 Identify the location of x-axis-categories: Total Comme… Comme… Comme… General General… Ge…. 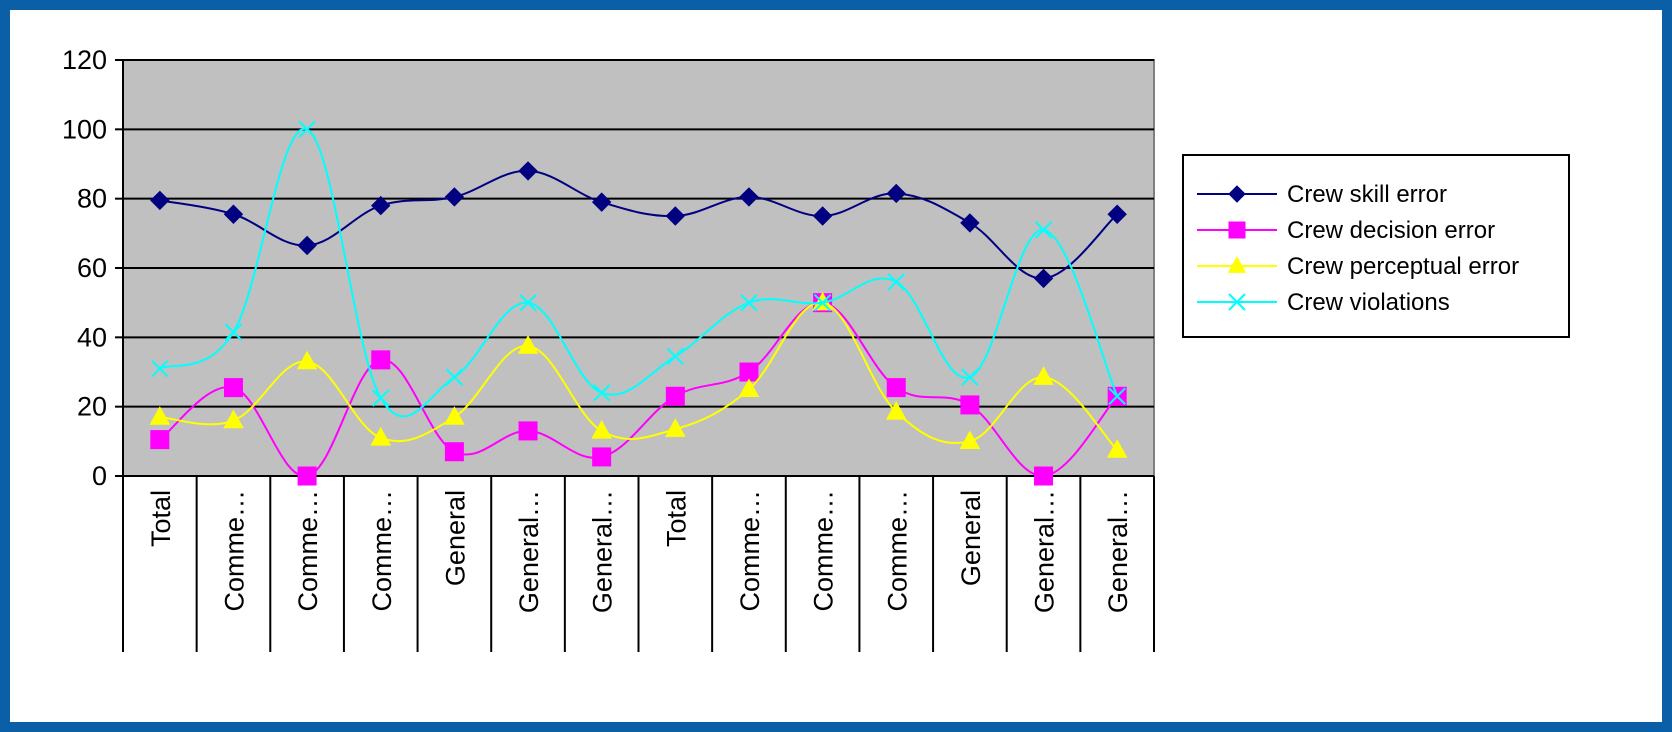
(638, 564).